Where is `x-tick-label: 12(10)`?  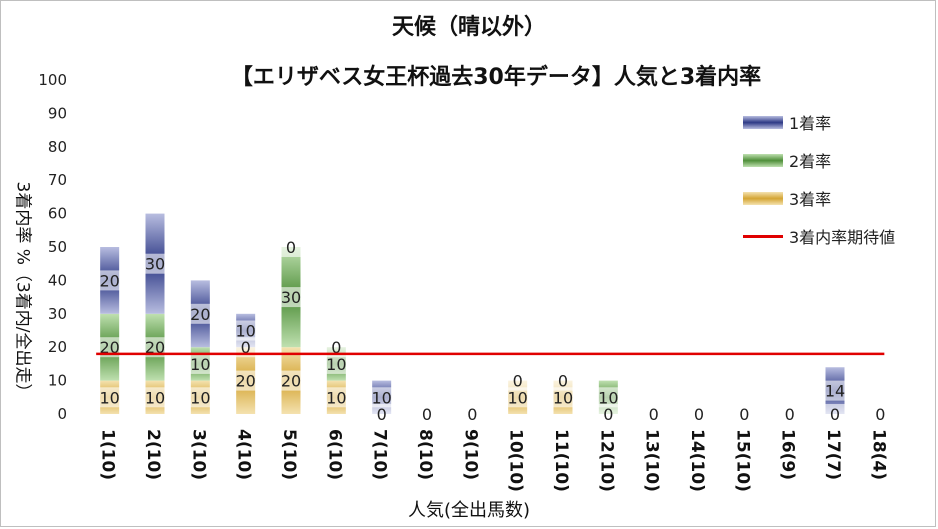
x-tick-label: 12(10) is located at coordinates (606, 460).